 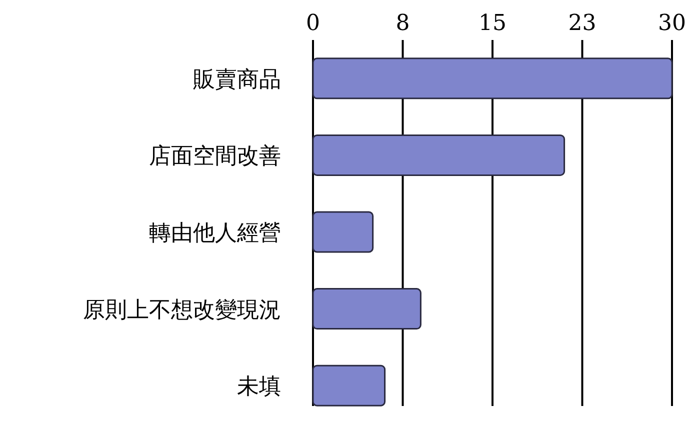 I want to click on x-tick-label: 15, so click(x=492, y=23).